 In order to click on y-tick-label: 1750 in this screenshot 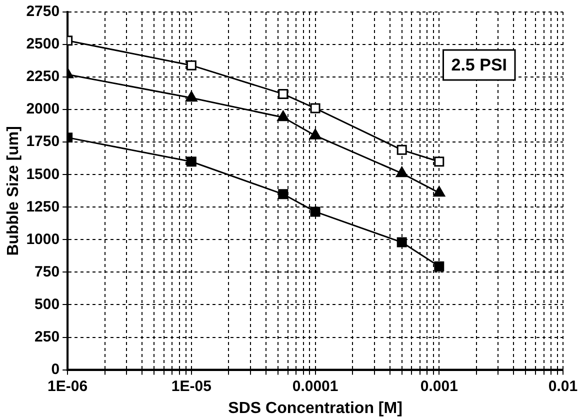, I will do `click(43, 141)`.